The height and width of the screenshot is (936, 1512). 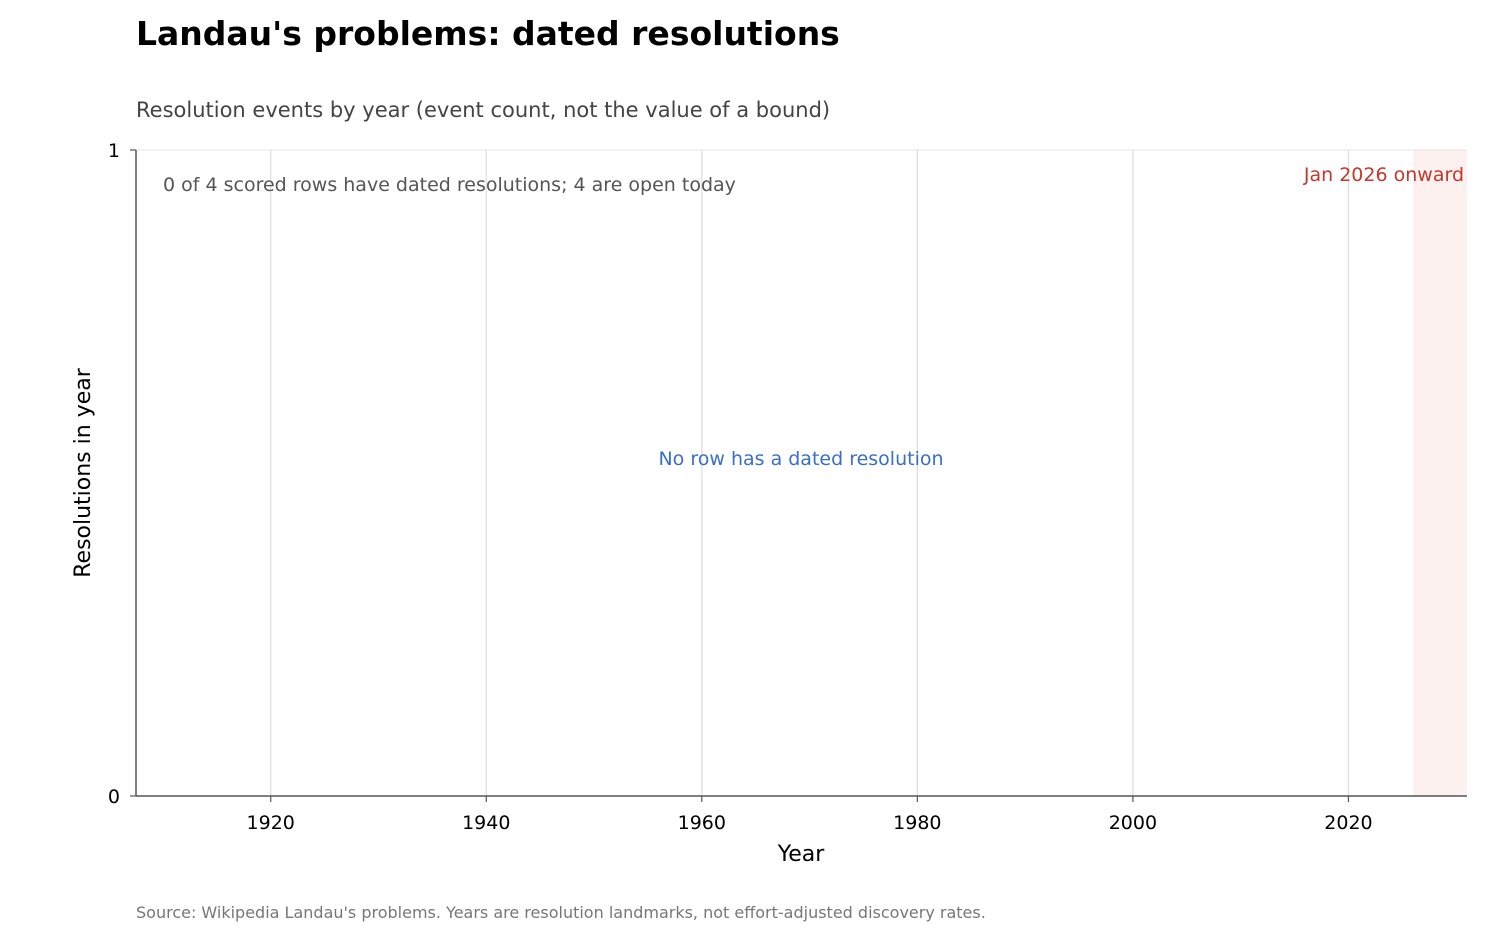 What do you see at coordinates (114, 151) in the screenshot?
I see `y-tick-label: 1` at bounding box center [114, 151].